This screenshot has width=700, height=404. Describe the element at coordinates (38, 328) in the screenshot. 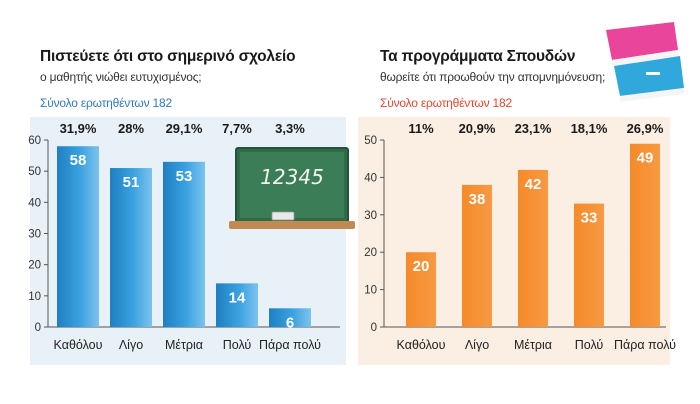

I see `left-y-tick-label: 0` at that location.